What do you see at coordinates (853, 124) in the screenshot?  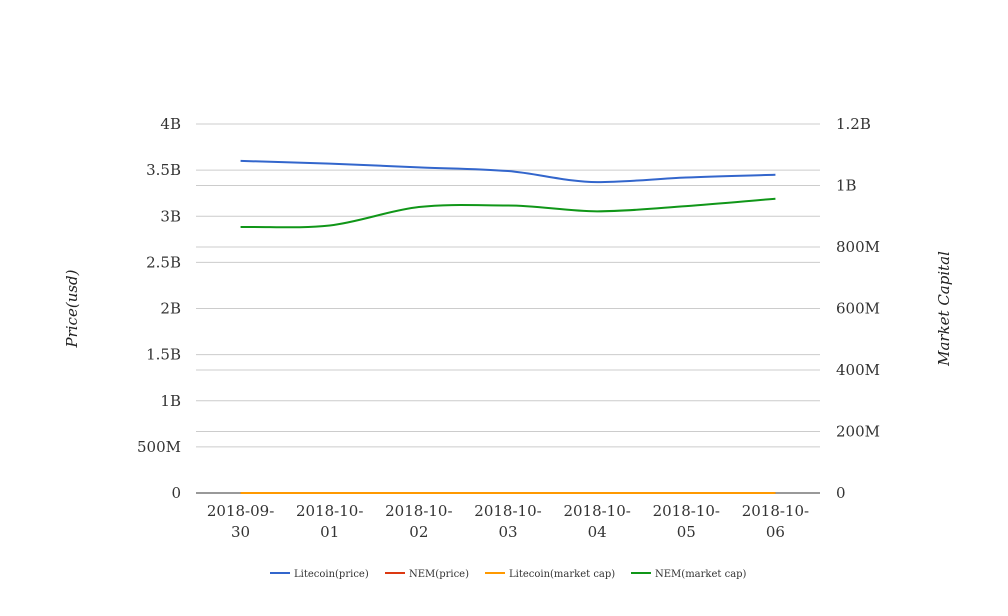 I see `right-tick-label: 1.2B` at bounding box center [853, 124].